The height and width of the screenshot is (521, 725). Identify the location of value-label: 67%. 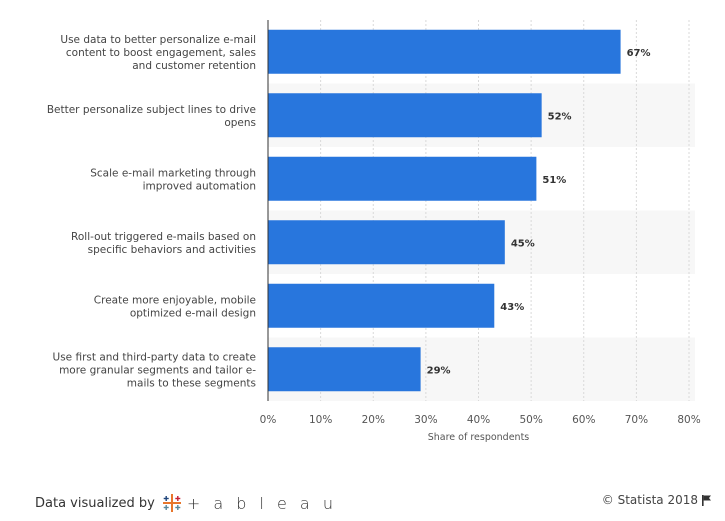
(639, 53).